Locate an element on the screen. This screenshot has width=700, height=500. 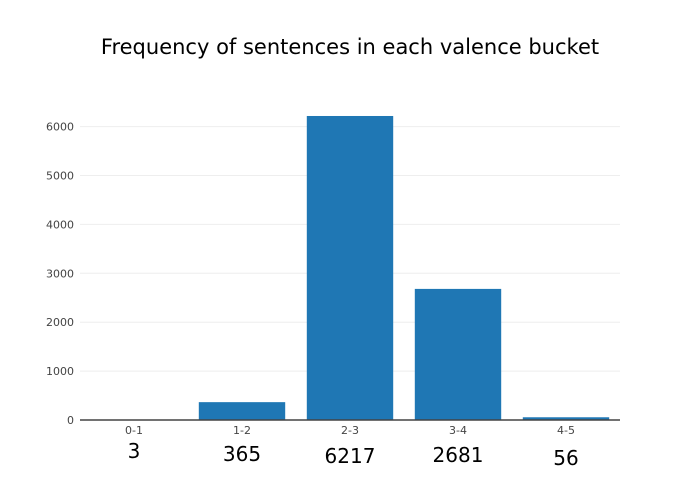
x-tick-label: 0-1 is located at coordinates (134, 430).